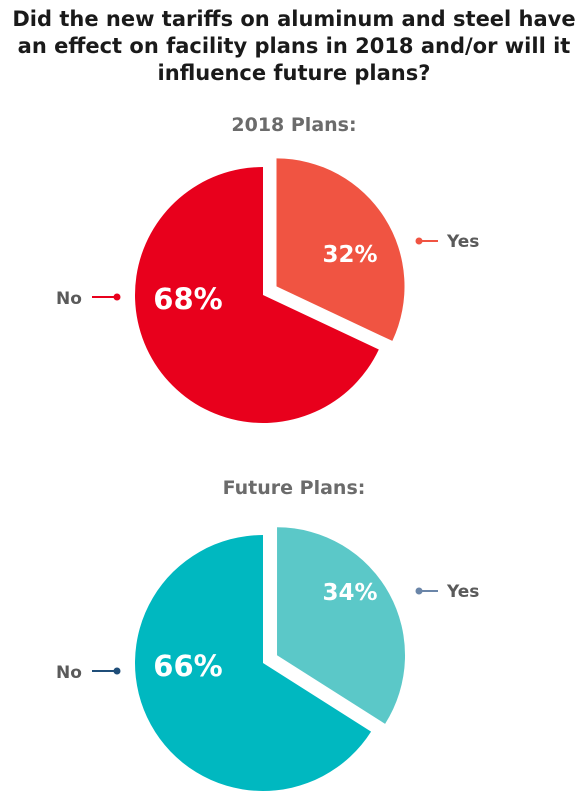 This screenshot has height=800, width=588. What do you see at coordinates (293, 125) in the screenshot?
I see `pie-title-plans-2018: 2018 Plans:` at bounding box center [293, 125].